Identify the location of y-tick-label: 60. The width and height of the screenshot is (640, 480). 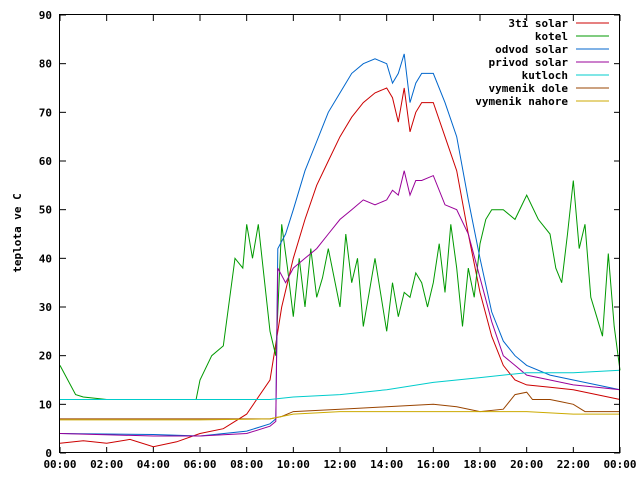
(45, 161).